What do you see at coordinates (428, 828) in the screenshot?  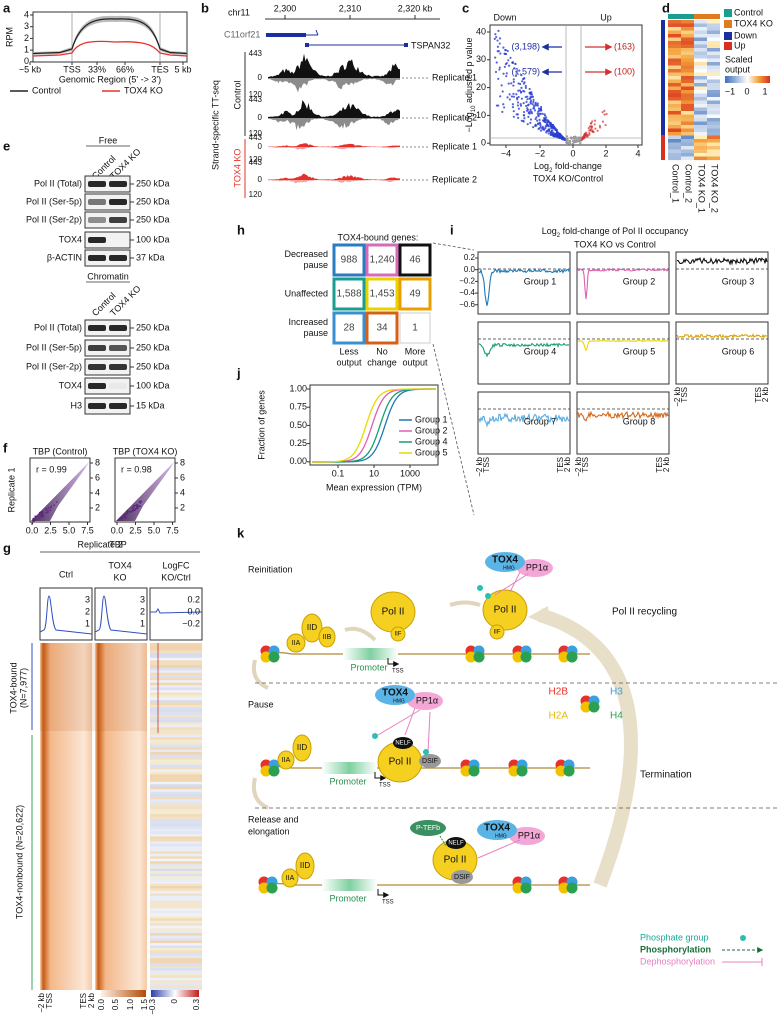 I see `label: P-TEFb` at bounding box center [428, 828].